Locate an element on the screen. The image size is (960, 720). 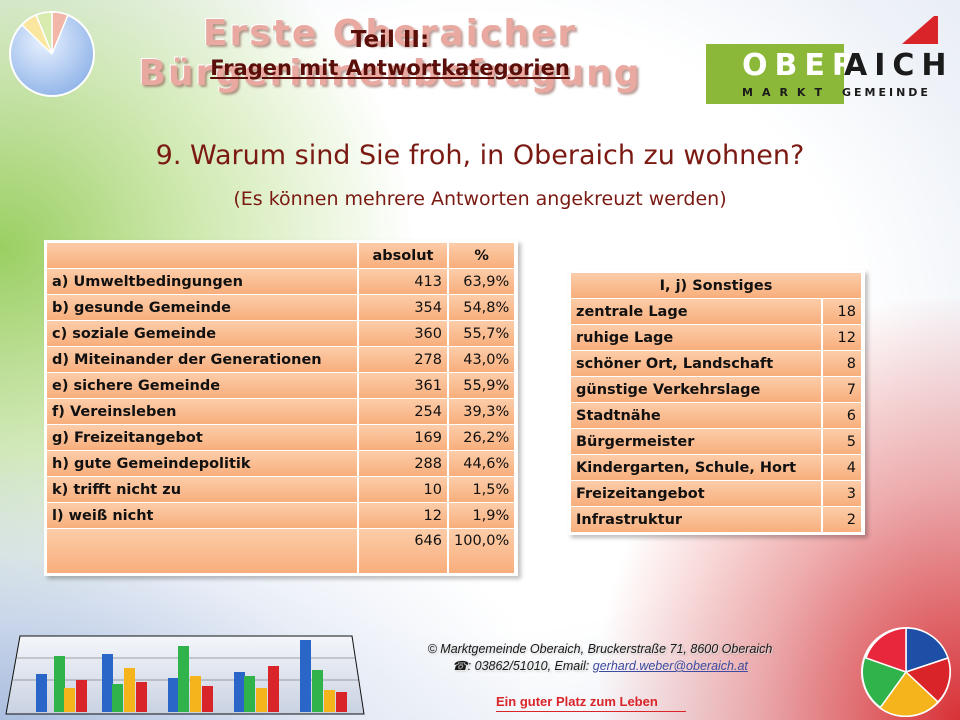
total-label is located at coordinates (202, 551).